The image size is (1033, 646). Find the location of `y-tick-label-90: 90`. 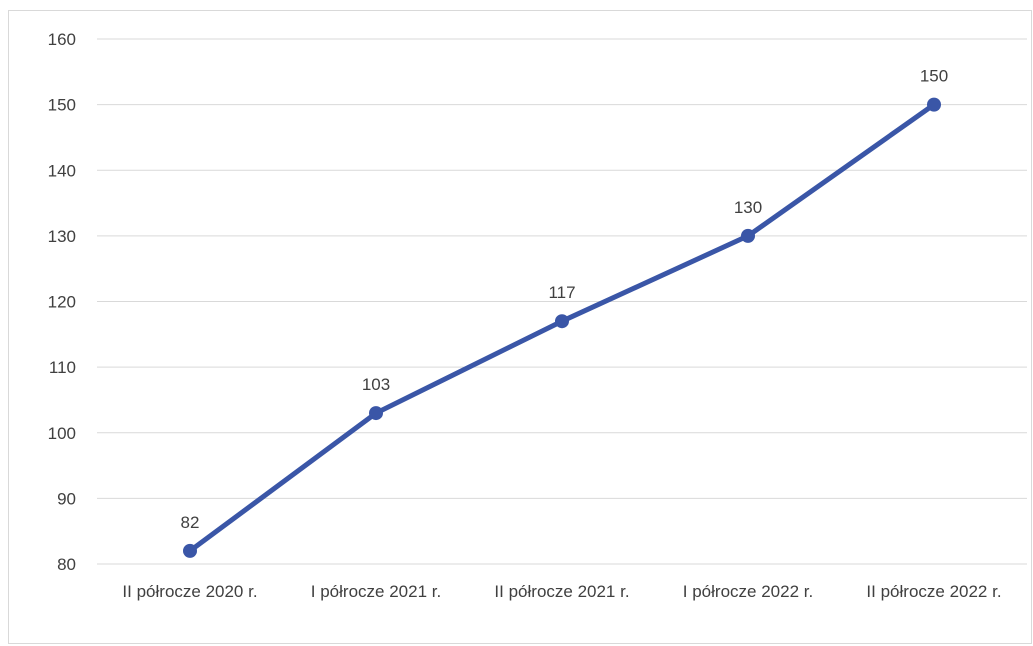

y-tick-label-90: 90 is located at coordinates (66, 498).